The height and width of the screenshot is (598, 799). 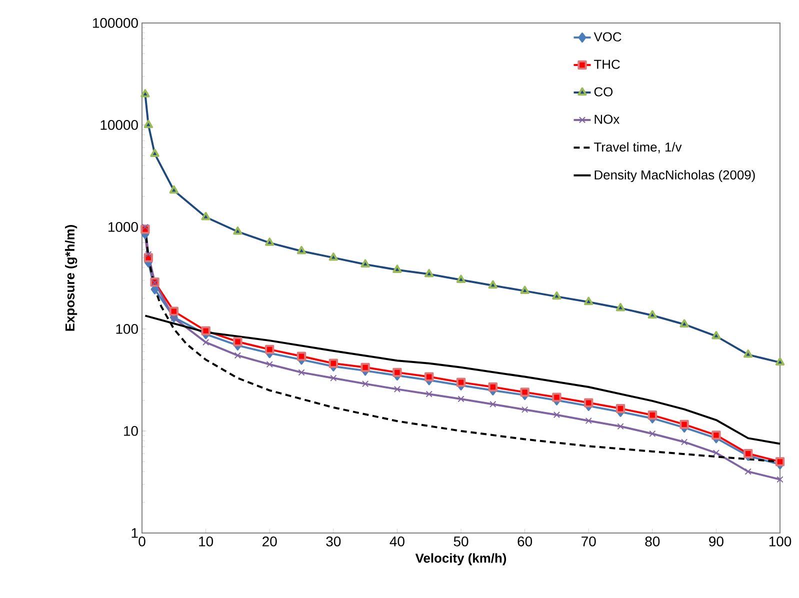 I want to click on x-tick-label: 50, so click(x=461, y=541).